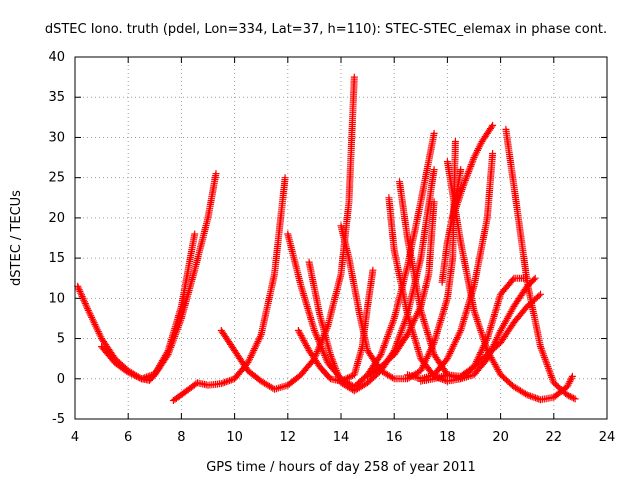  What do you see at coordinates (56, 137) in the screenshot?
I see `y-tick-label: 30` at bounding box center [56, 137].